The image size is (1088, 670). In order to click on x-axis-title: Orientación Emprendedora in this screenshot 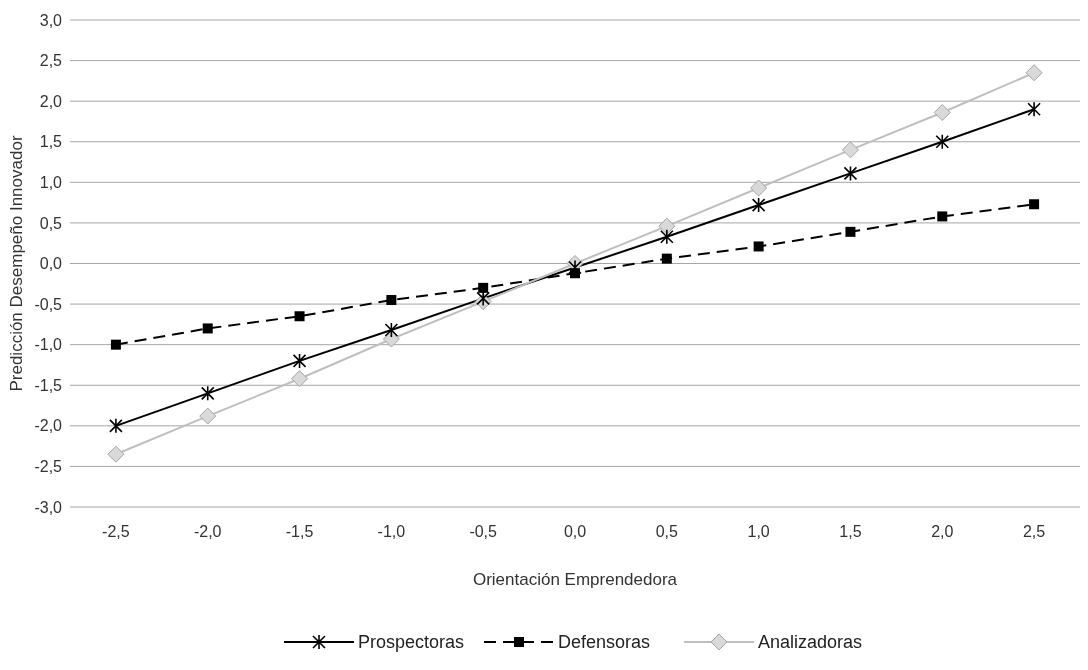, I will do `click(575, 579)`.